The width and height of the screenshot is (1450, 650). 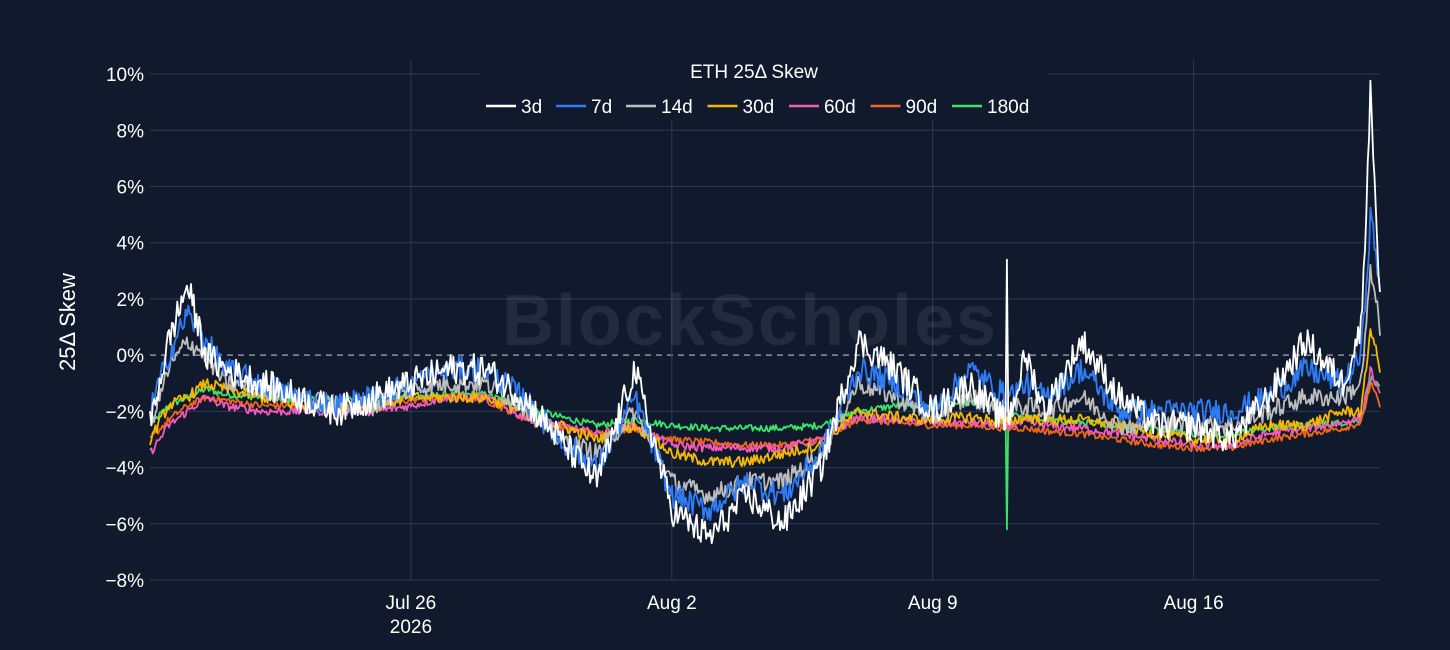 I want to click on y-tick-label: 6%, so click(x=131, y=187).